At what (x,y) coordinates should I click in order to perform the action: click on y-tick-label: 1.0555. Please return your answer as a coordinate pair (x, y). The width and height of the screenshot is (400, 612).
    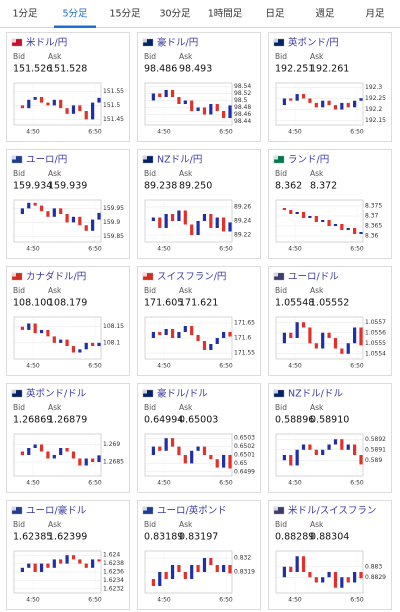
    Looking at the image, I should click on (375, 343).